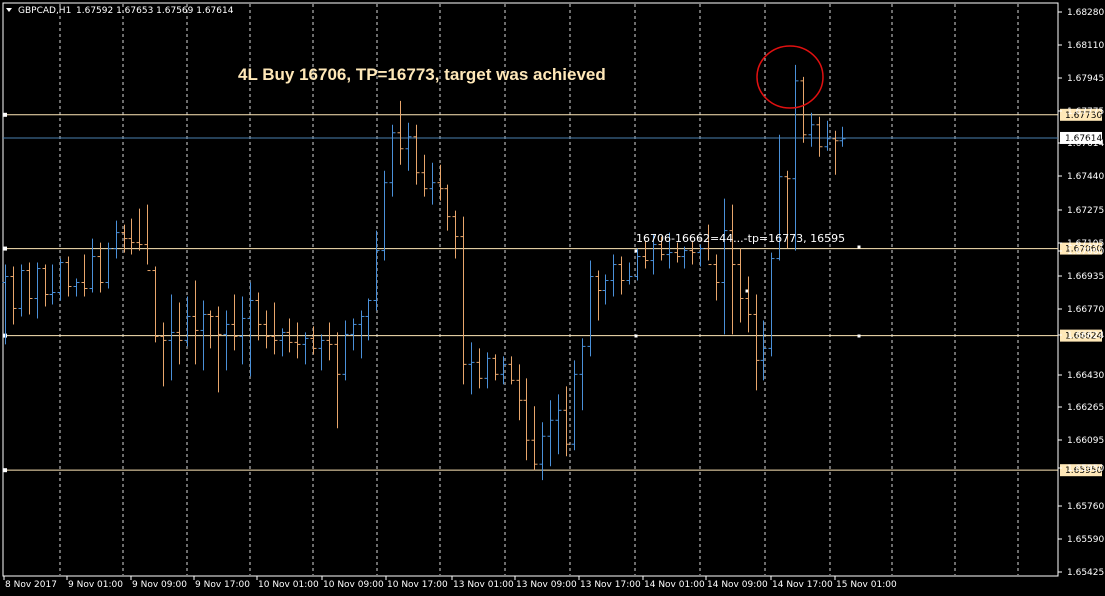  What do you see at coordinates (1085, 336) in the screenshot?
I see `y-tick-label: 1.66624` at bounding box center [1085, 336].